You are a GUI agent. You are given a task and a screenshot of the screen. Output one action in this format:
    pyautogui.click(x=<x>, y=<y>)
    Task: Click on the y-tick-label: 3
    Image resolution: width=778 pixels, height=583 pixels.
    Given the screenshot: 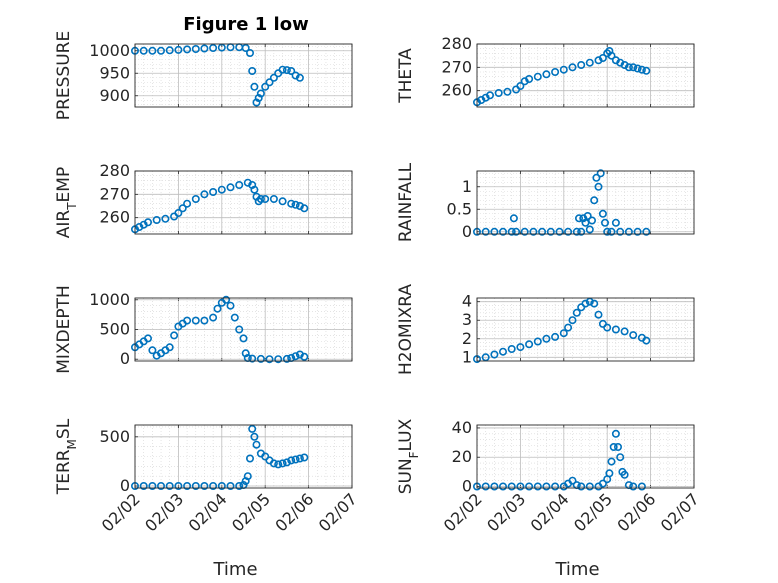 What is the action you would take?
    pyautogui.click(x=467, y=319)
    